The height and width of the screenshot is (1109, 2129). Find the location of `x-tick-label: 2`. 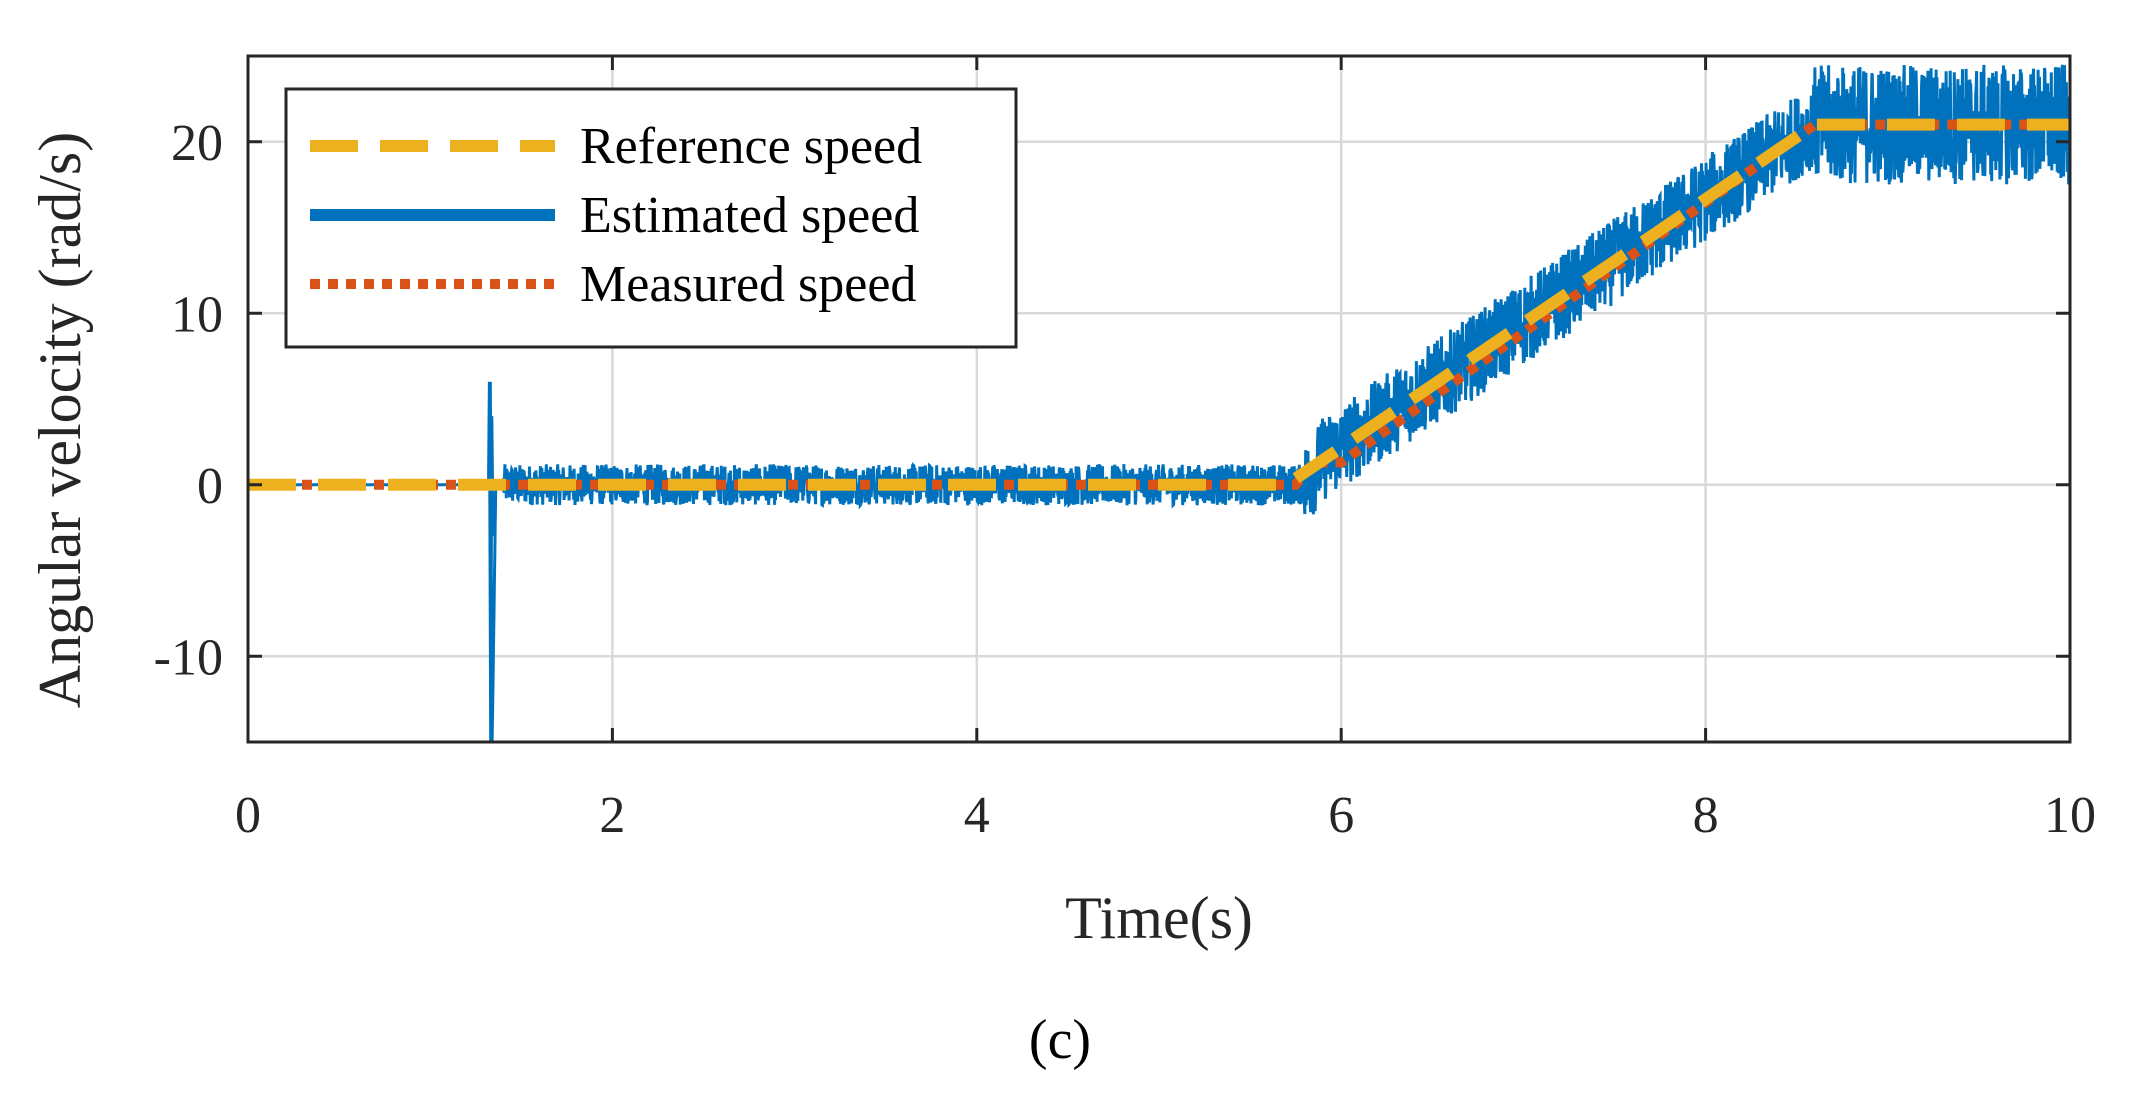

x-tick-label: 2 is located at coordinates (612, 815).